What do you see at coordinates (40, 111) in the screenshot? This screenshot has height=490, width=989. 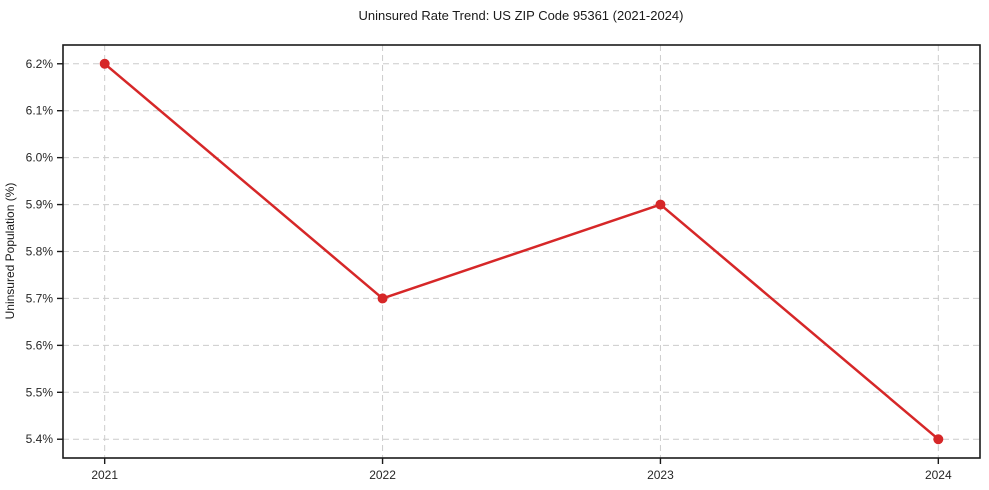 I see `y-tick-label: 6.1%` at bounding box center [40, 111].